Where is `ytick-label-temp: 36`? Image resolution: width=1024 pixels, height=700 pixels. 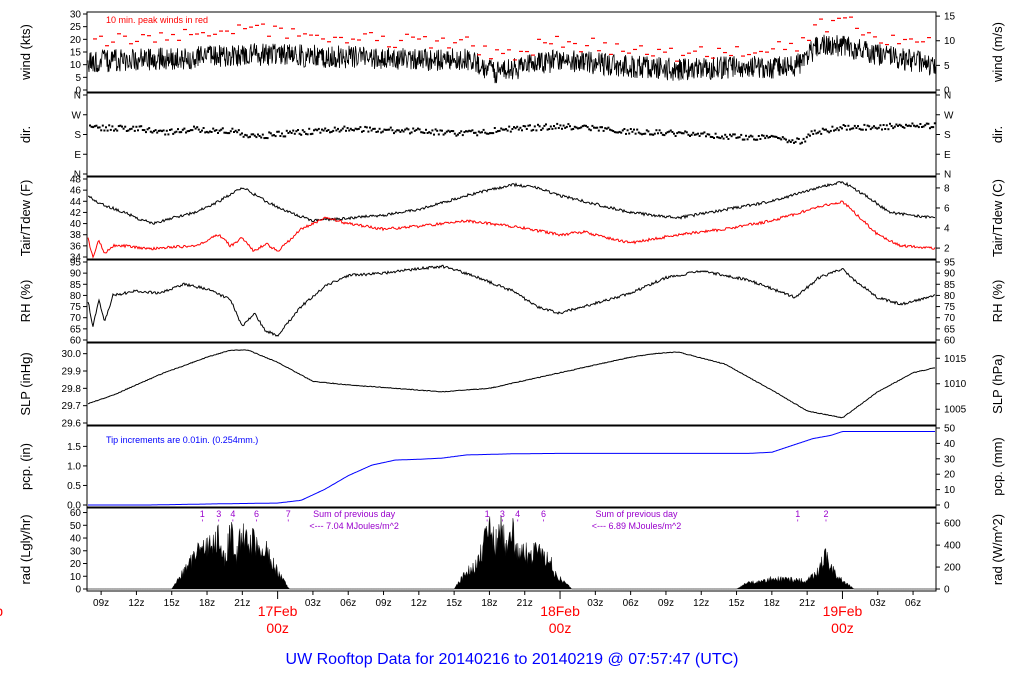 ytick-label-temp: 36 is located at coordinates (76, 246).